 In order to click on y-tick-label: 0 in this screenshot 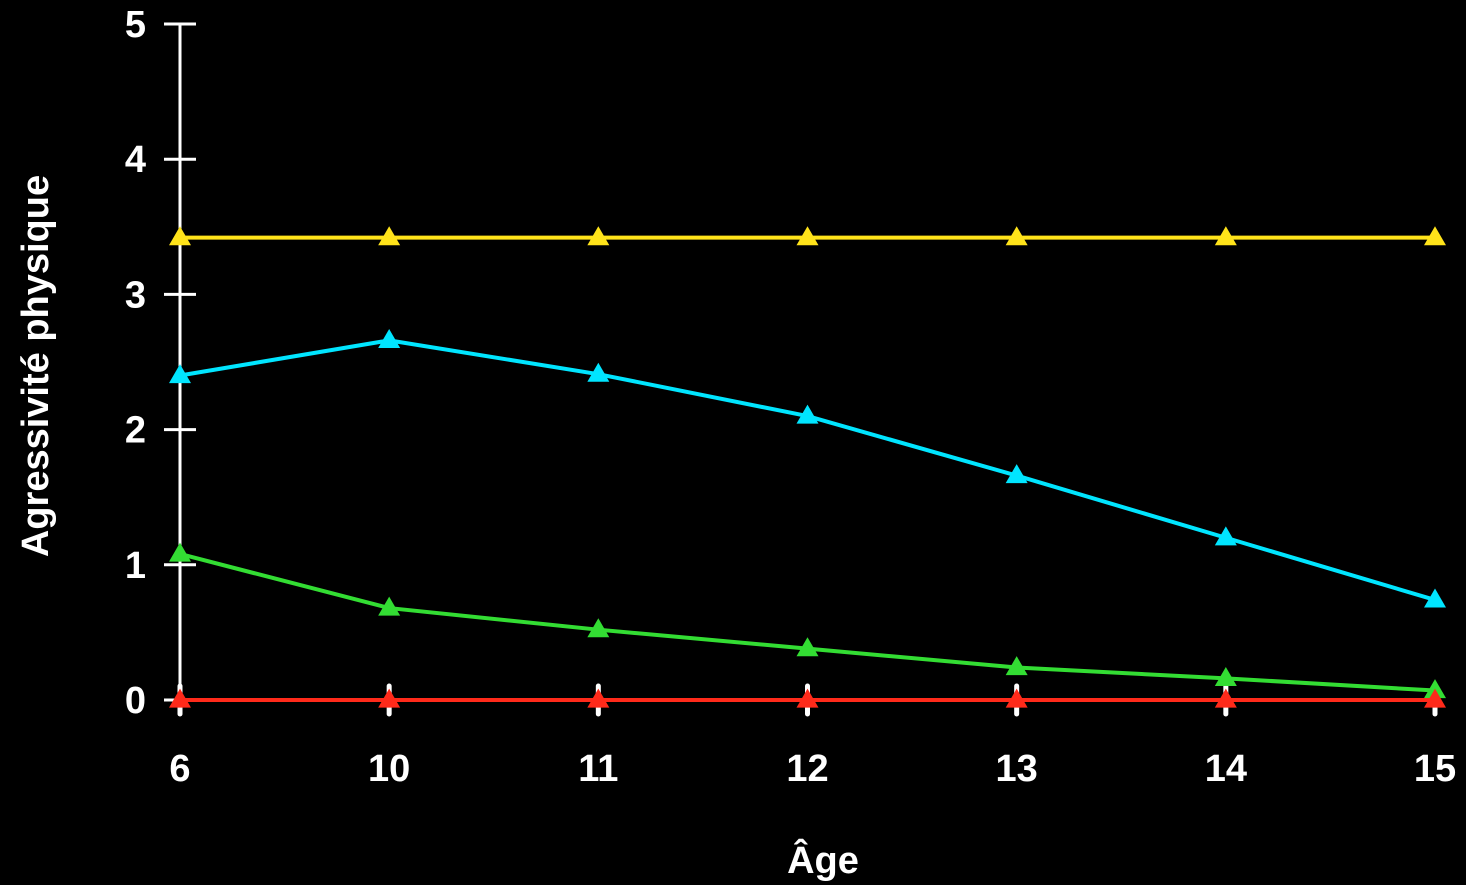, I will do `click(135, 701)`.